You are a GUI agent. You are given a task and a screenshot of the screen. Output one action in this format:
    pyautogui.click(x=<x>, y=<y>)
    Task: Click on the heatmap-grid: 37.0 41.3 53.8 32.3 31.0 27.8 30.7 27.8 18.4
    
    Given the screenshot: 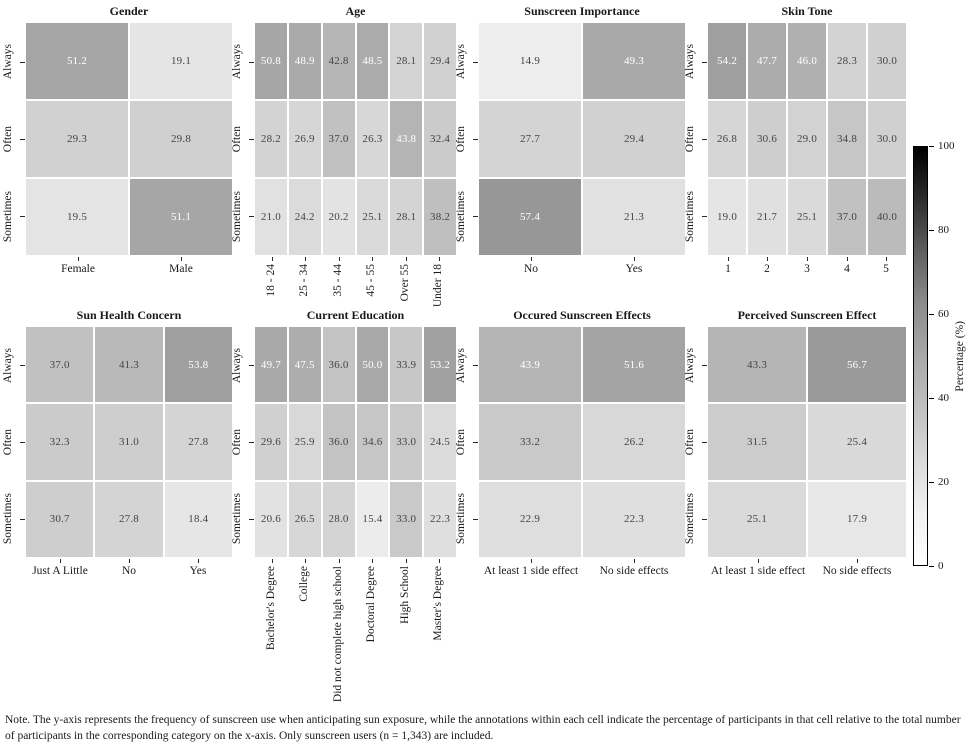 What is the action you would take?
    pyautogui.click(x=129, y=442)
    